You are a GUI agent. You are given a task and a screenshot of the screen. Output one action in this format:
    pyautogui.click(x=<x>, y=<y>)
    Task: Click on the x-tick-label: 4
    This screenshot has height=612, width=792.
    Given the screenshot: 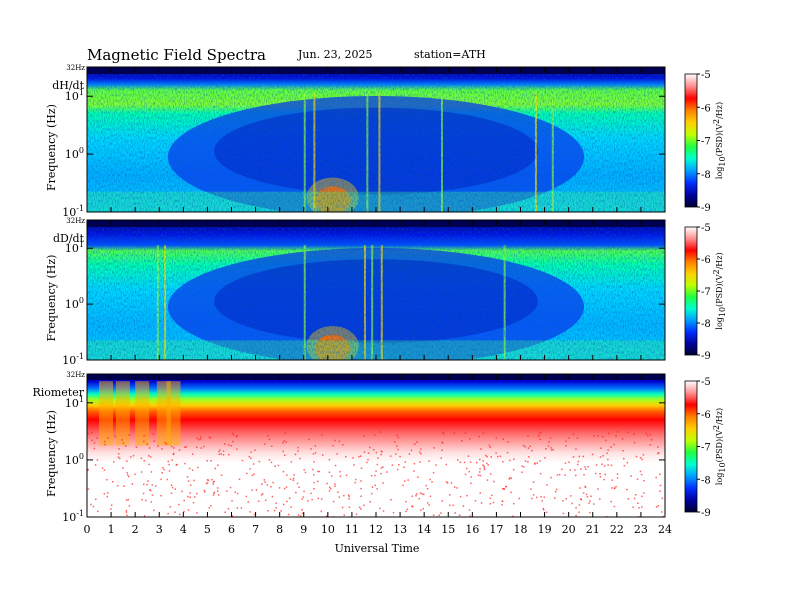 What is the action you would take?
    pyautogui.click(x=183, y=529)
    